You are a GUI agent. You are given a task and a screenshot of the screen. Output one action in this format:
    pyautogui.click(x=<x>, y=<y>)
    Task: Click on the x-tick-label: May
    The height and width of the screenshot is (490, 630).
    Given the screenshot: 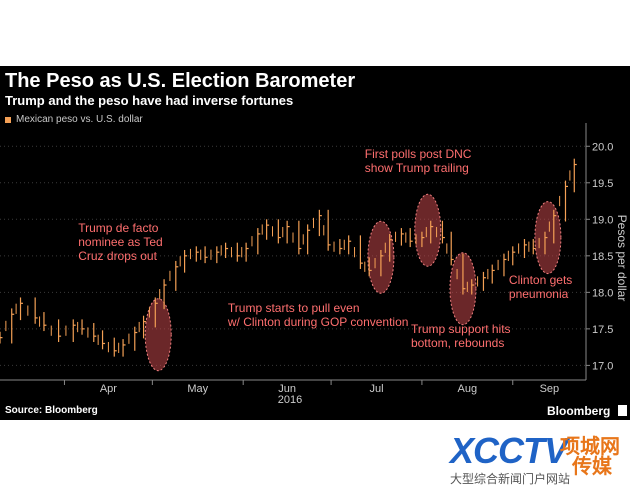 What is the action you would take?
    pyautogui.click(x=197, y=389)
    